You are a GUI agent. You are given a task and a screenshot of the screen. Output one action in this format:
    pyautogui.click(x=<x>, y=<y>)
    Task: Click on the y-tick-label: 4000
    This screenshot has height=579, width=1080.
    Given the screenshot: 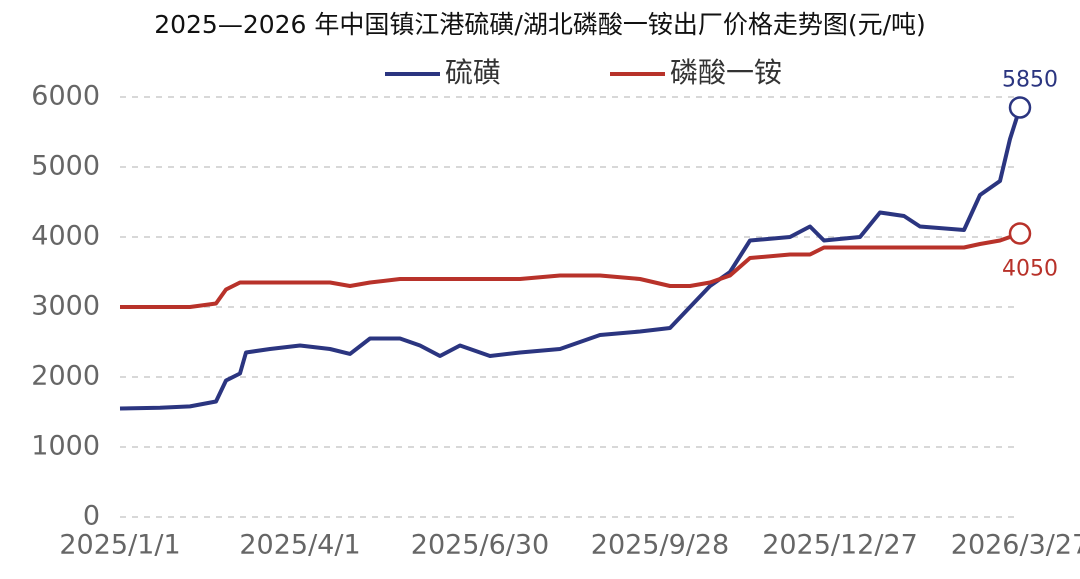 What is the action you would take?
    pyautogui.click(x=65, y=236)
    